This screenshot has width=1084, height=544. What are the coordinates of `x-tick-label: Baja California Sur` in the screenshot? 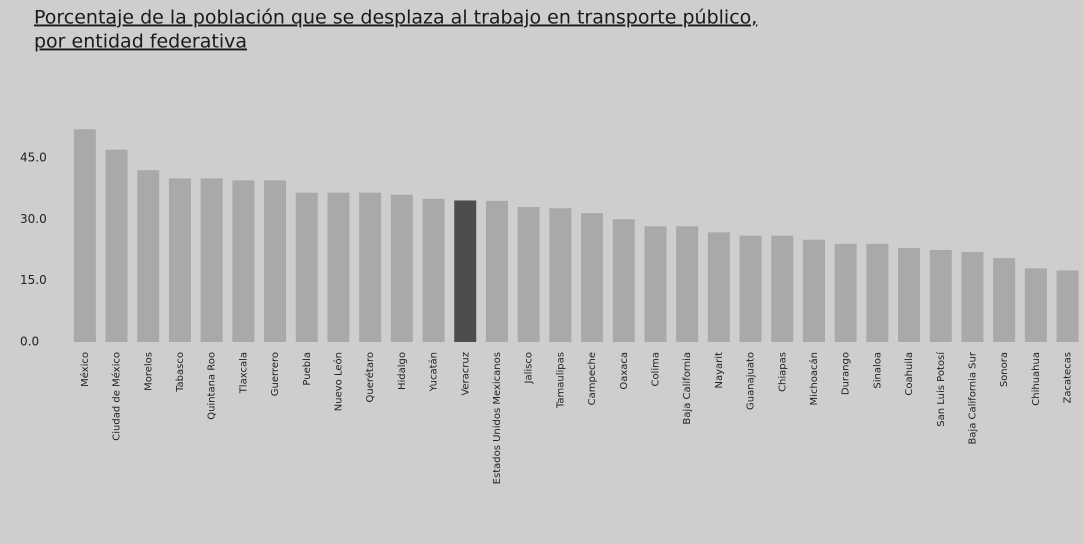 It's located at (972, 397).